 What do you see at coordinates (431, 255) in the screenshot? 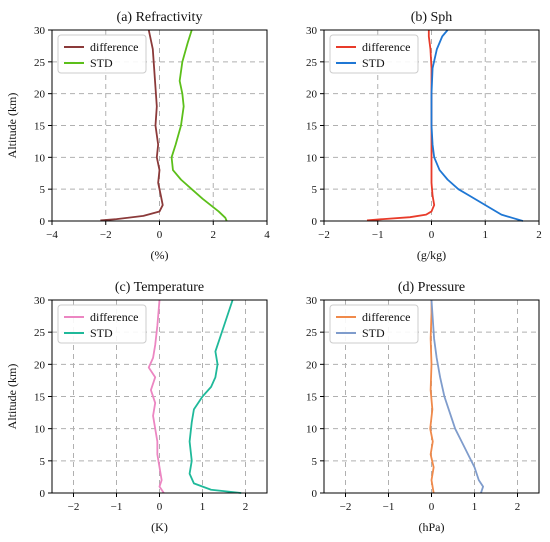
I see `x-axis-label: (g/kg)` at bounding box center [431, 255].